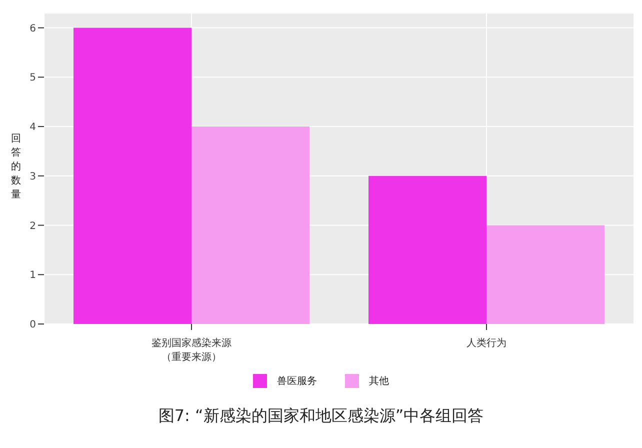 Image resolution: width=642 pixels, height=448 pixels. I want to click on y-tick-label: 5, so click(33, 78).